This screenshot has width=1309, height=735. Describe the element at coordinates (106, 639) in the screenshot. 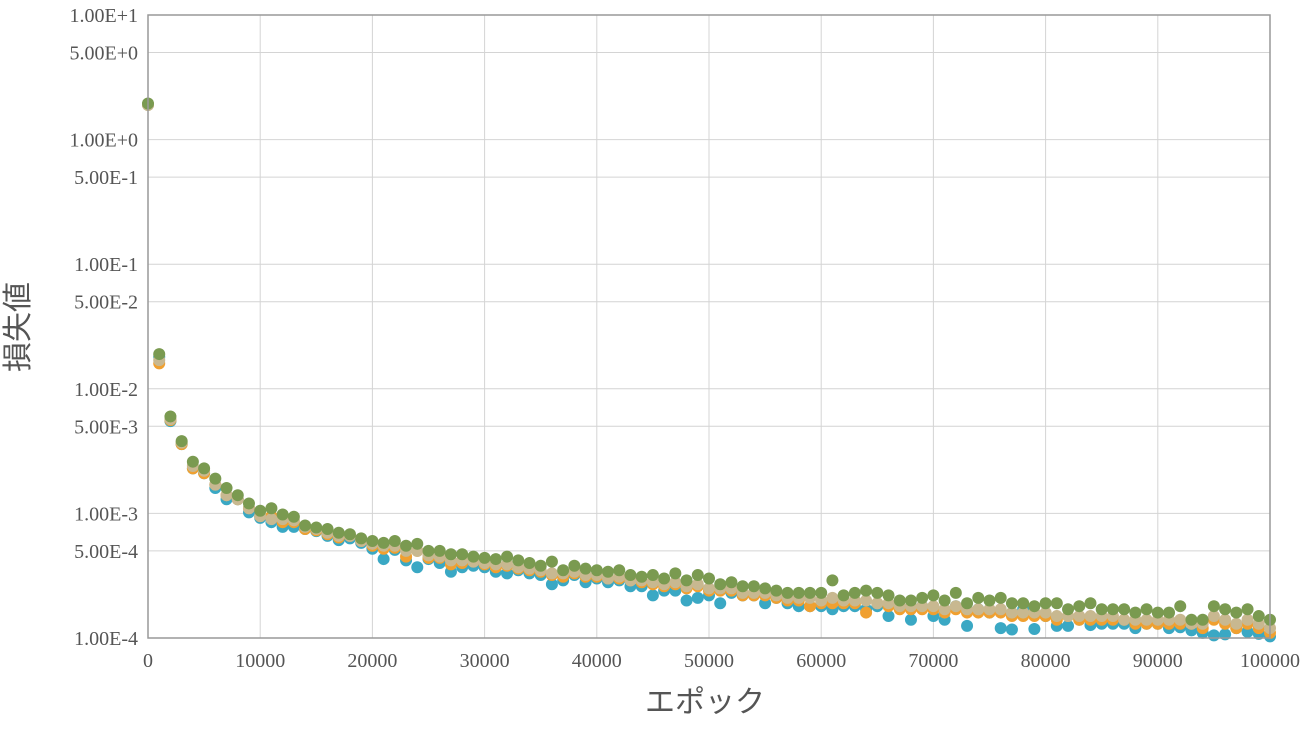

I see `y-tick-label: 1.00E-4` at that location.